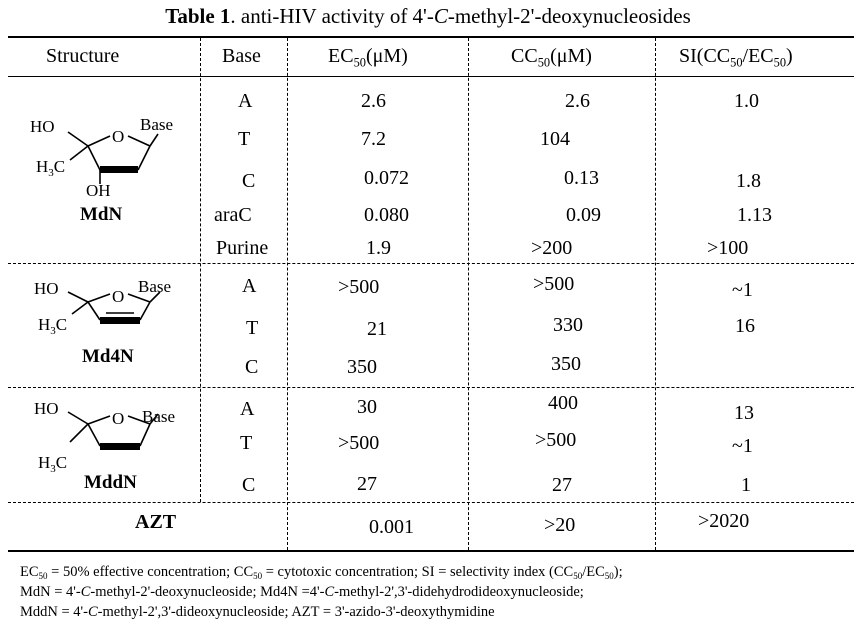  What do you see at coordinates (556, 440) in the screenshot?
I see `mddn-cc50-t: >500` at bounding box center [556, 440].